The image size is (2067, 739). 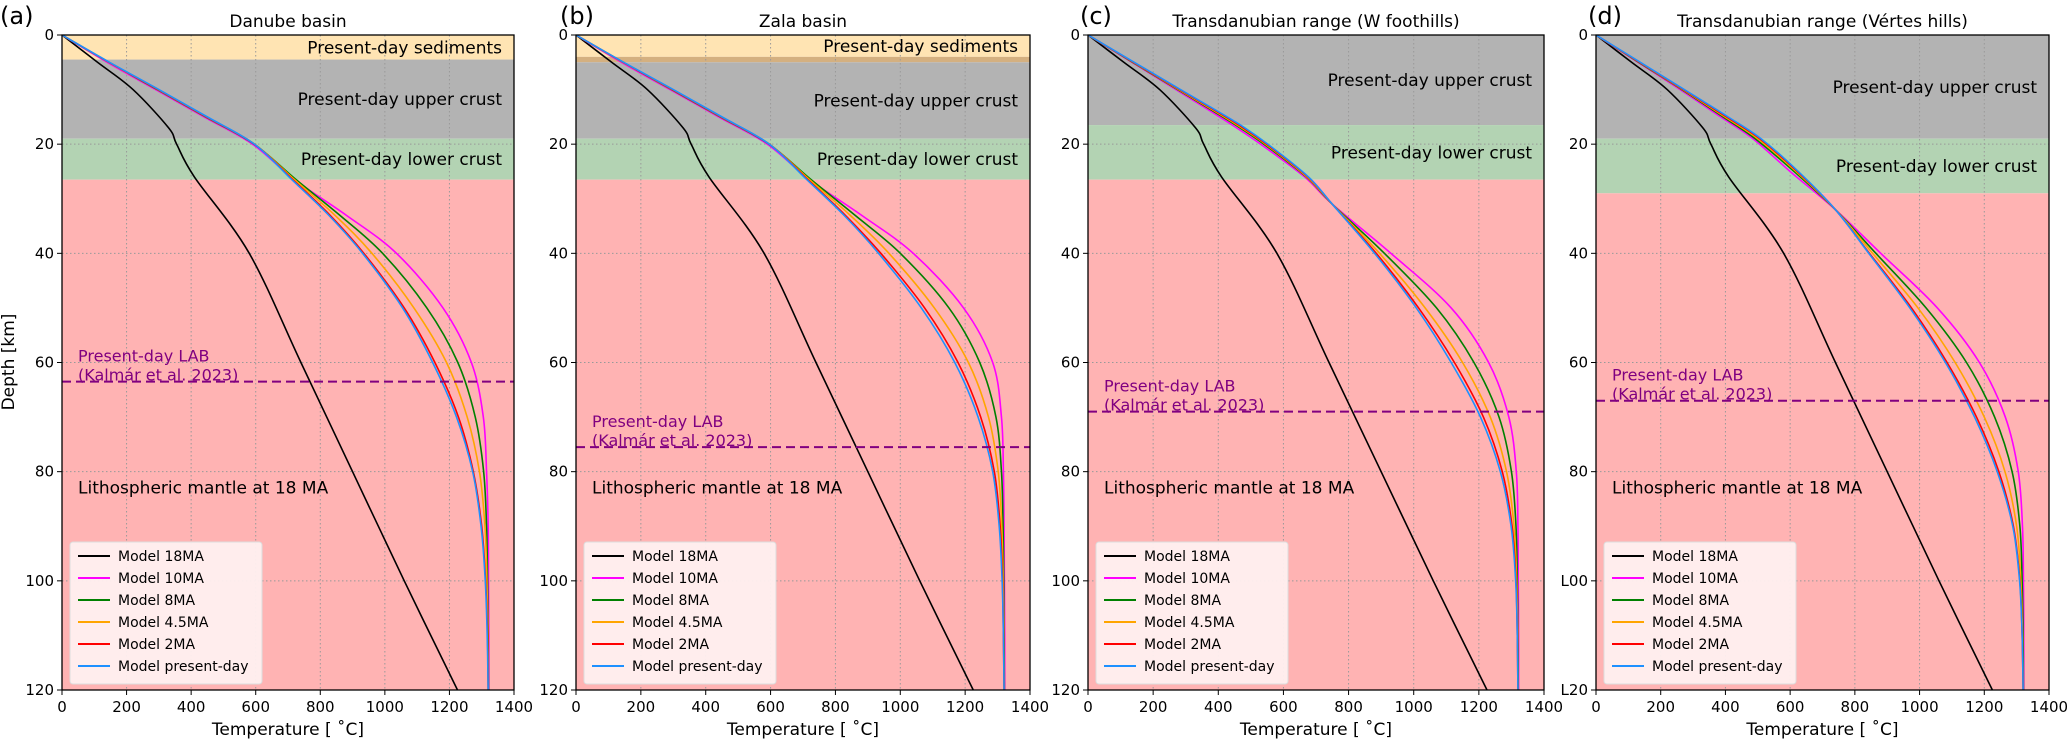 What do you see at coordinates (803, 22) in the screenshot?
I see `panel-title: Zala basin` at bounding box center [803, 22].